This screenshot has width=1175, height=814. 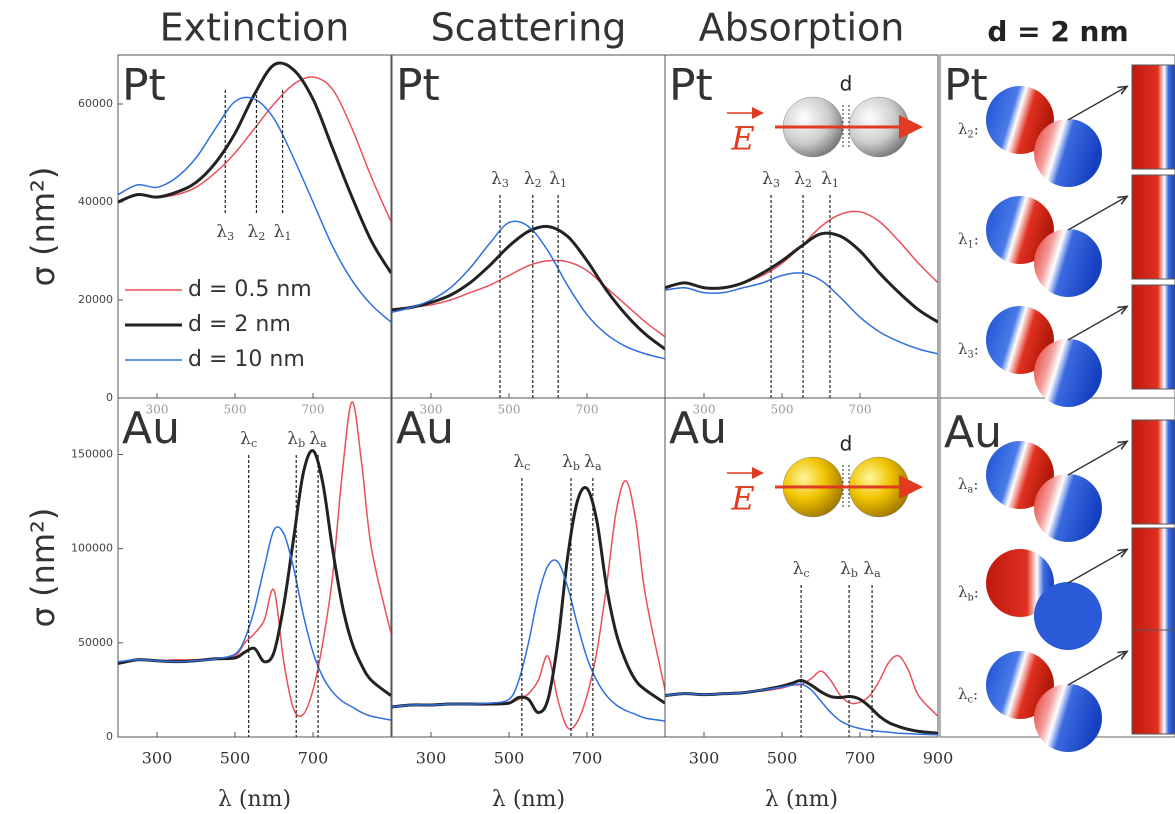 I want to click on x-tick-label: 900, so click(x=938, y=758).